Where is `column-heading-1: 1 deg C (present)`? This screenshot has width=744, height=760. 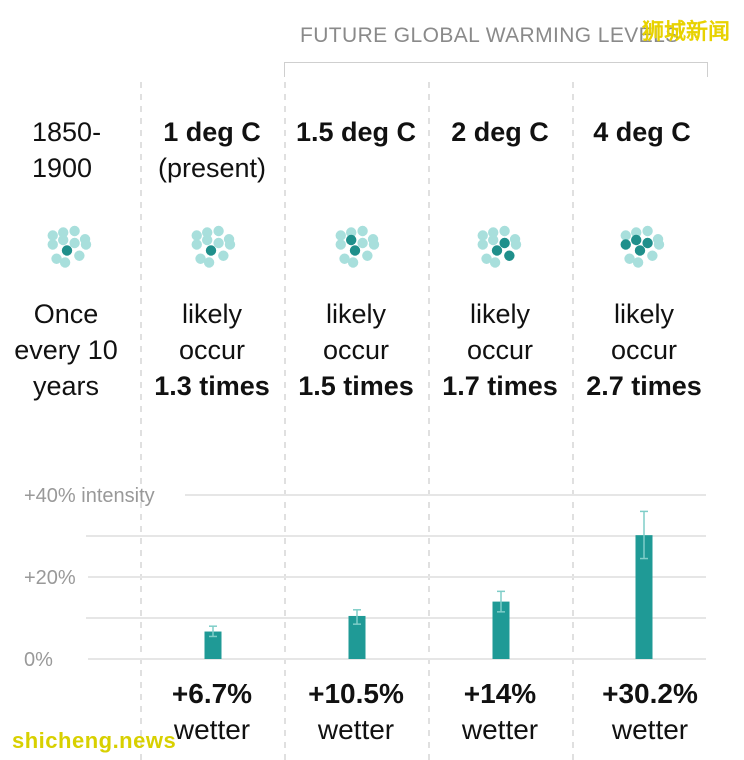
column-heading-1: 1 deg C (present) is located at coordinates (212, 150).